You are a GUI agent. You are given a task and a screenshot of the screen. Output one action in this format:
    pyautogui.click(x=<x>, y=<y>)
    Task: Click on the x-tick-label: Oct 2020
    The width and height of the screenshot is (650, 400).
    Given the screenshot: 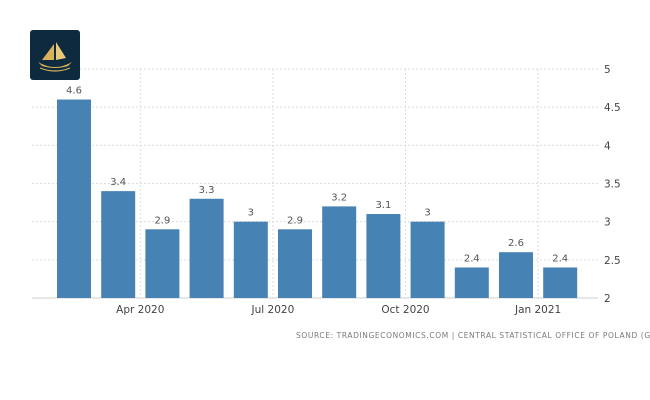 What is the action you would take?
    pyautogui.click(x=405, y=310)
    